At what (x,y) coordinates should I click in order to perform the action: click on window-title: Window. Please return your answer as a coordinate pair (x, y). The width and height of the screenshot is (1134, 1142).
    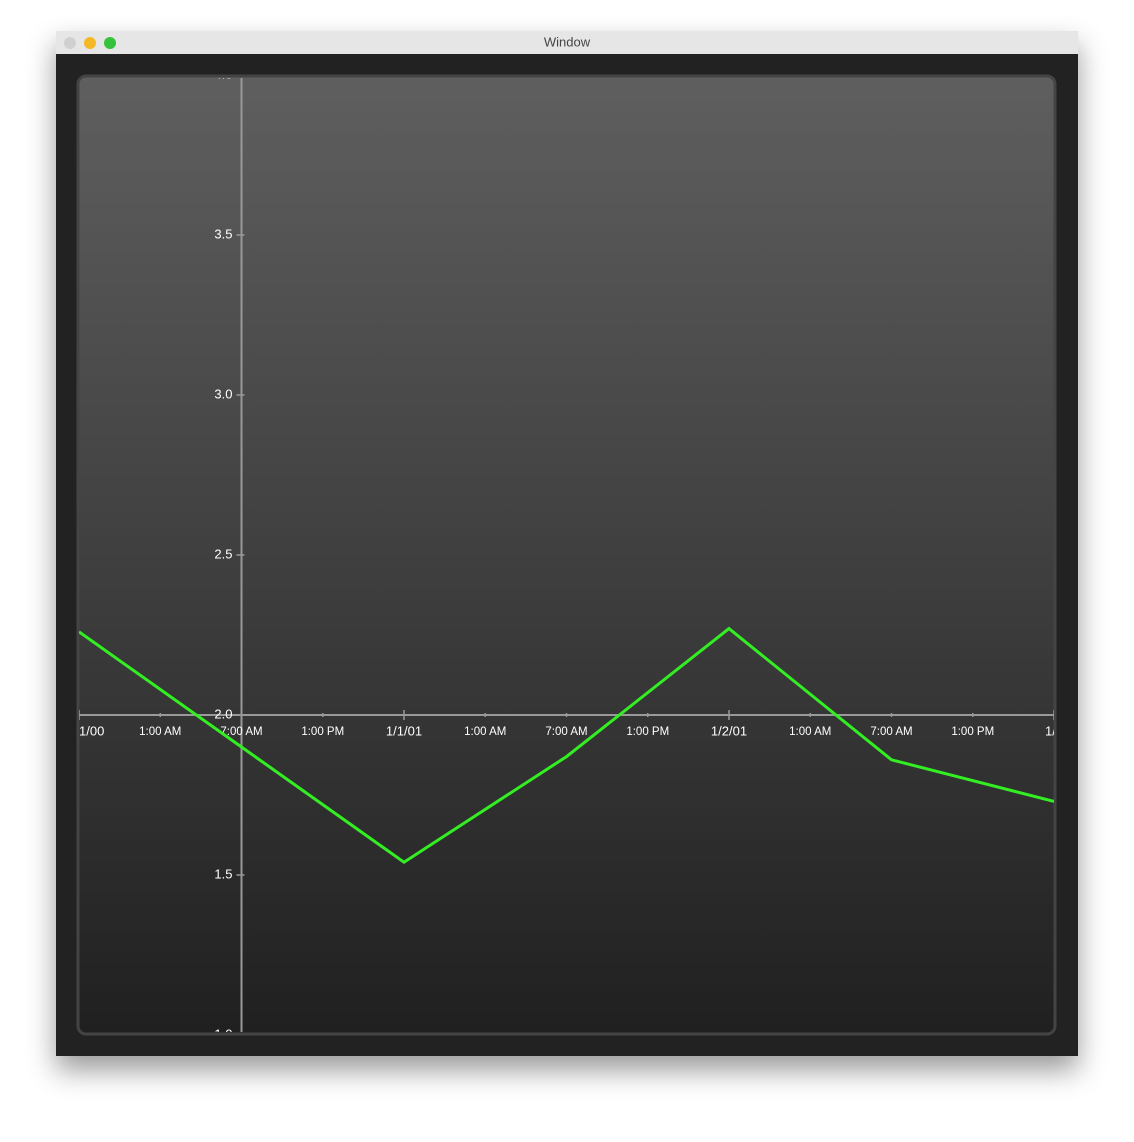
    Looking at the image, I should click on (567, 41).